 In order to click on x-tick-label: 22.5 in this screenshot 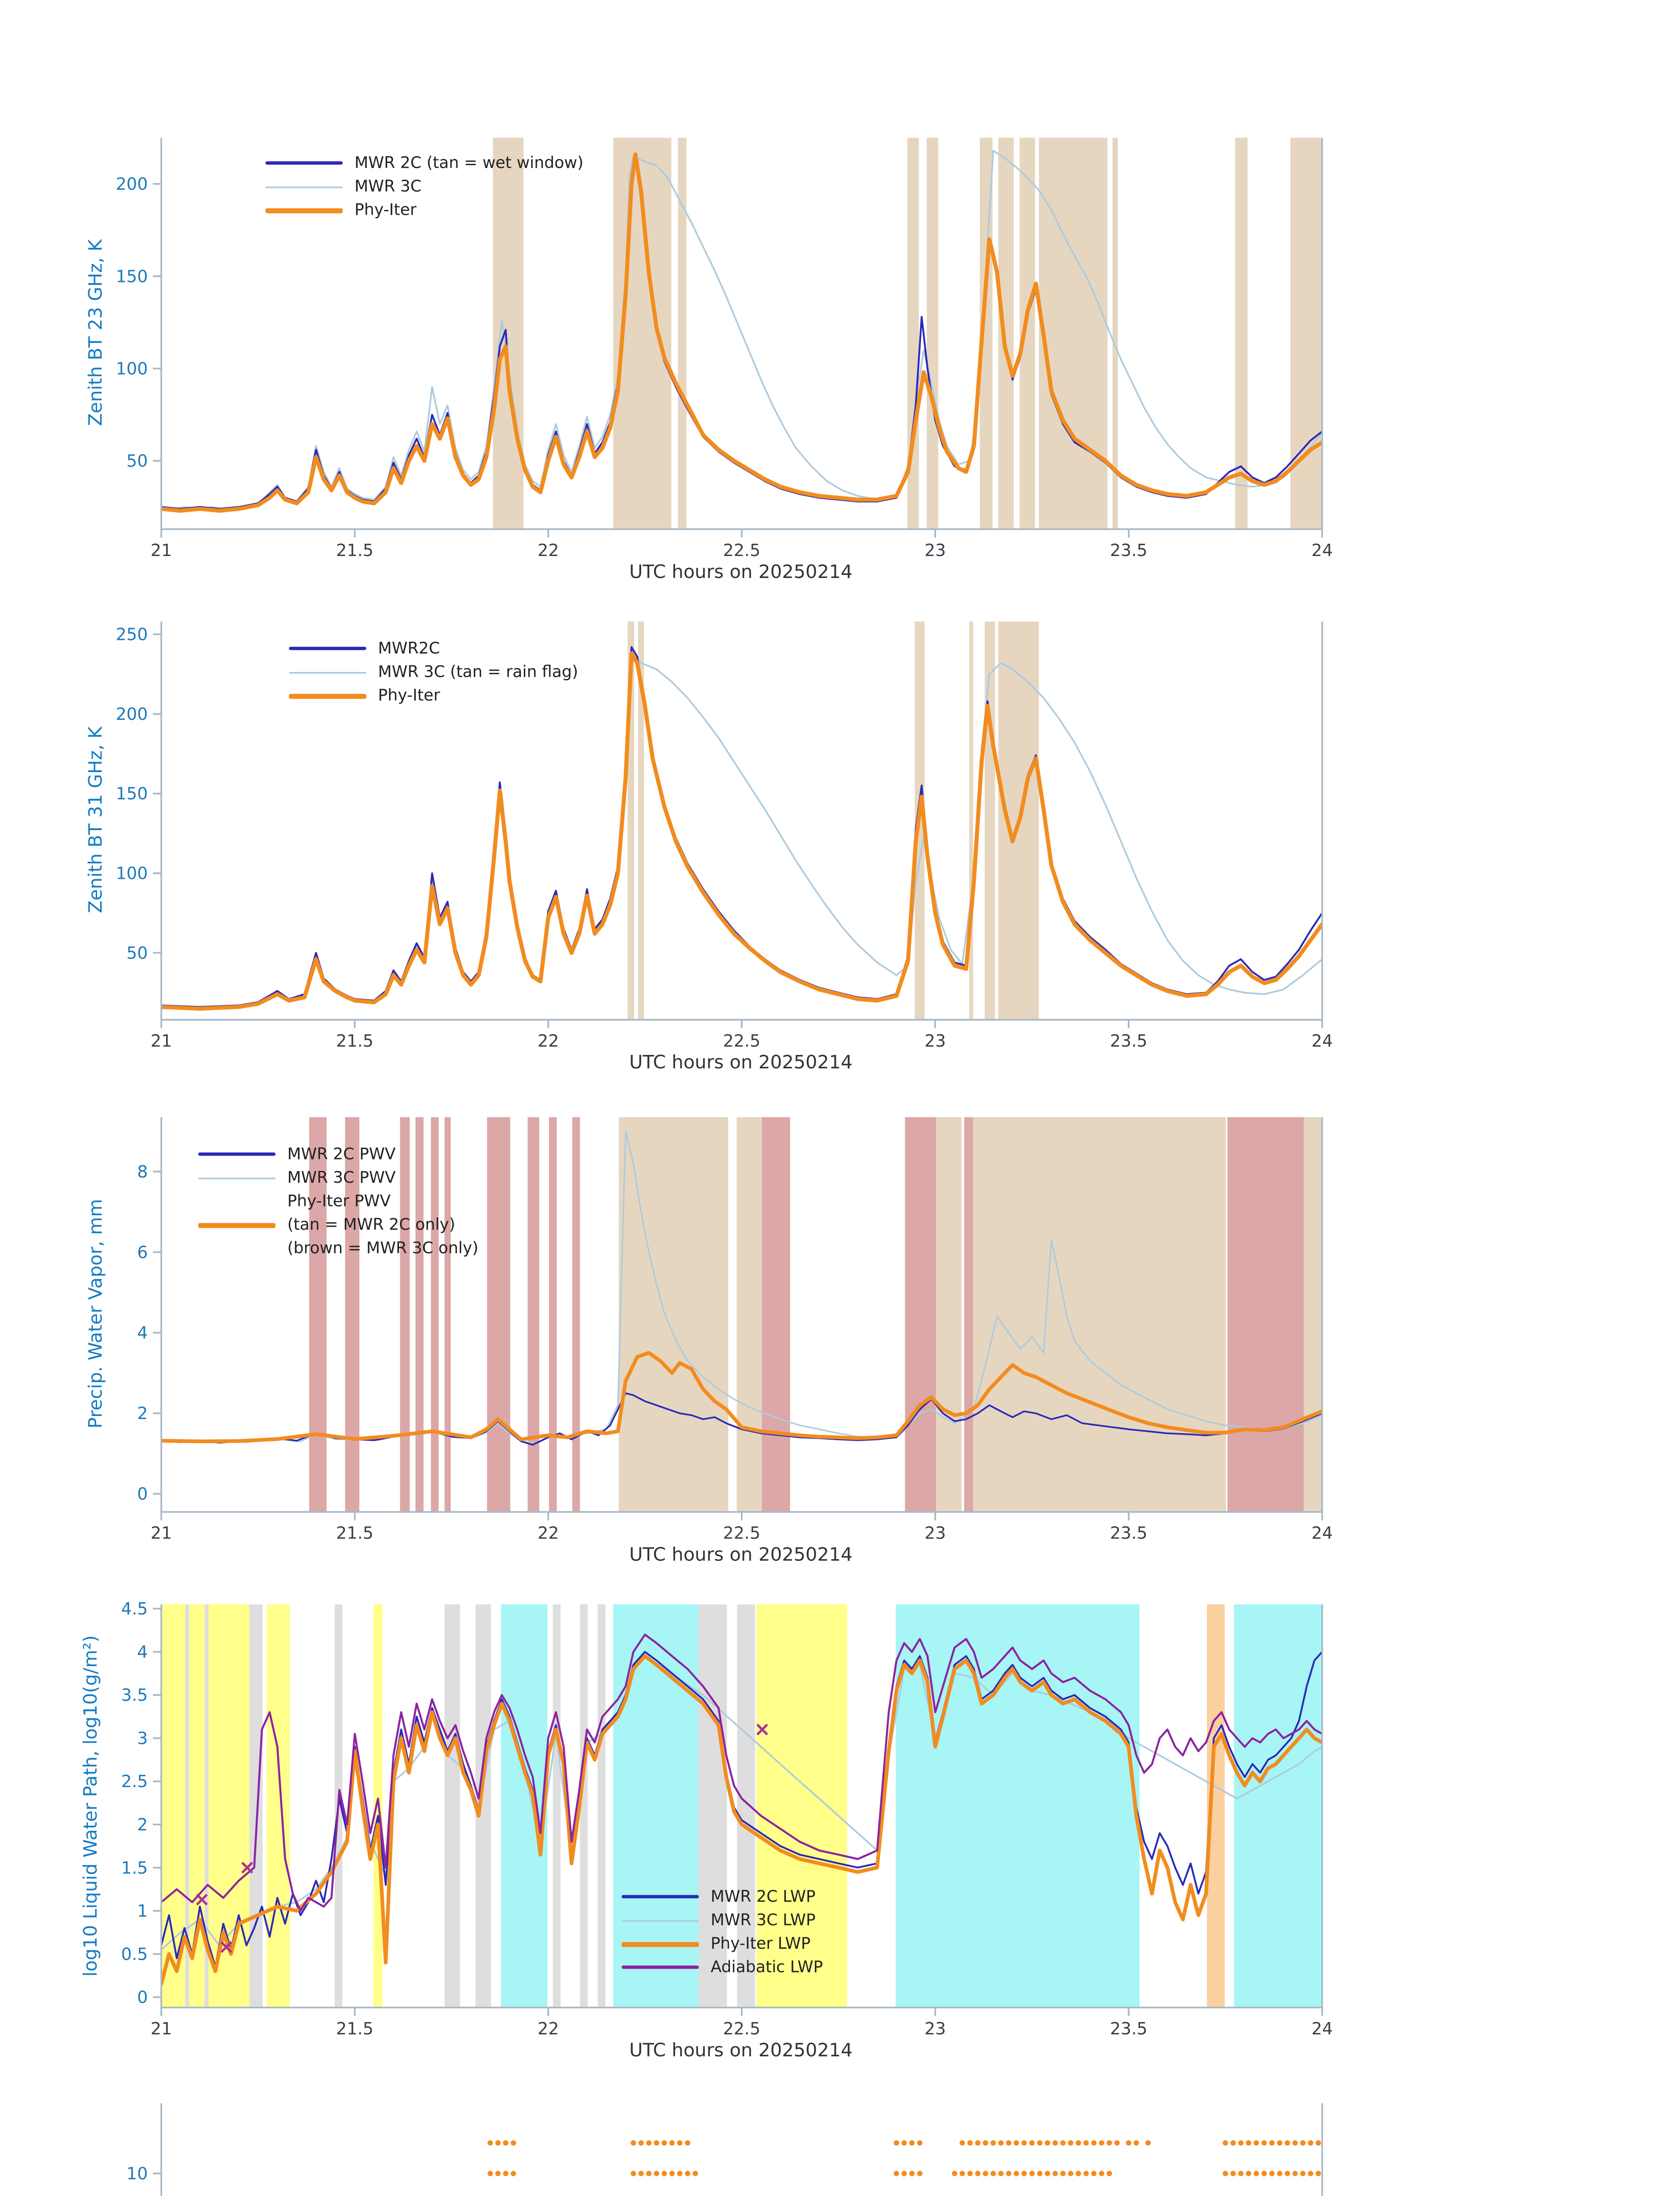, I will do `click(742, 1041)`.